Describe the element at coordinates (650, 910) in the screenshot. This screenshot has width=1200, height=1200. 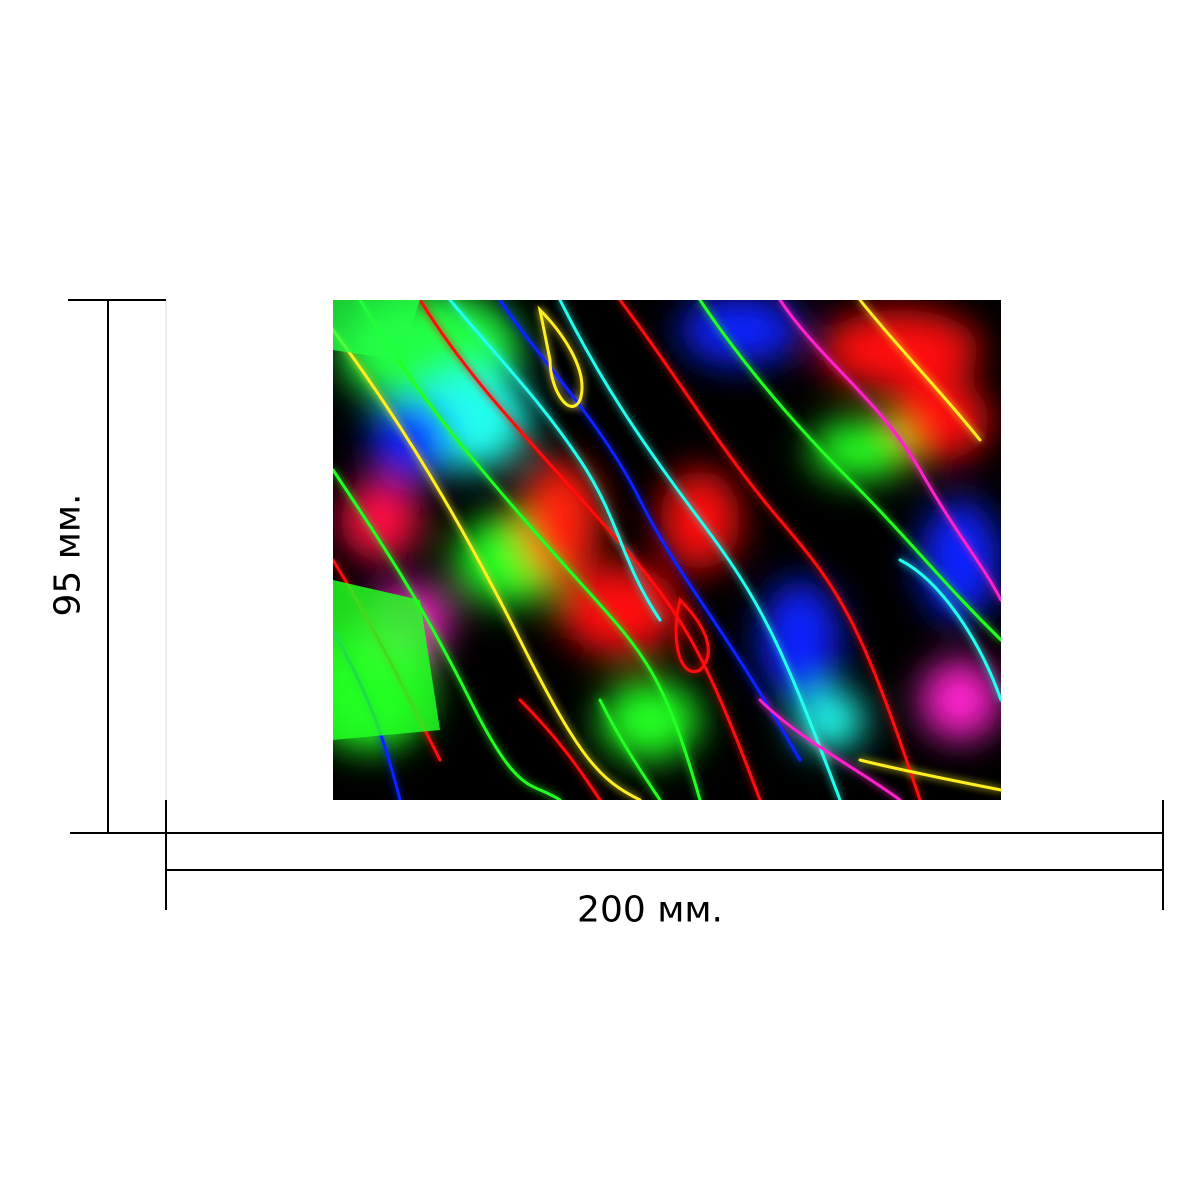
I see `width-dimension-label: 200 мм.` at that location.